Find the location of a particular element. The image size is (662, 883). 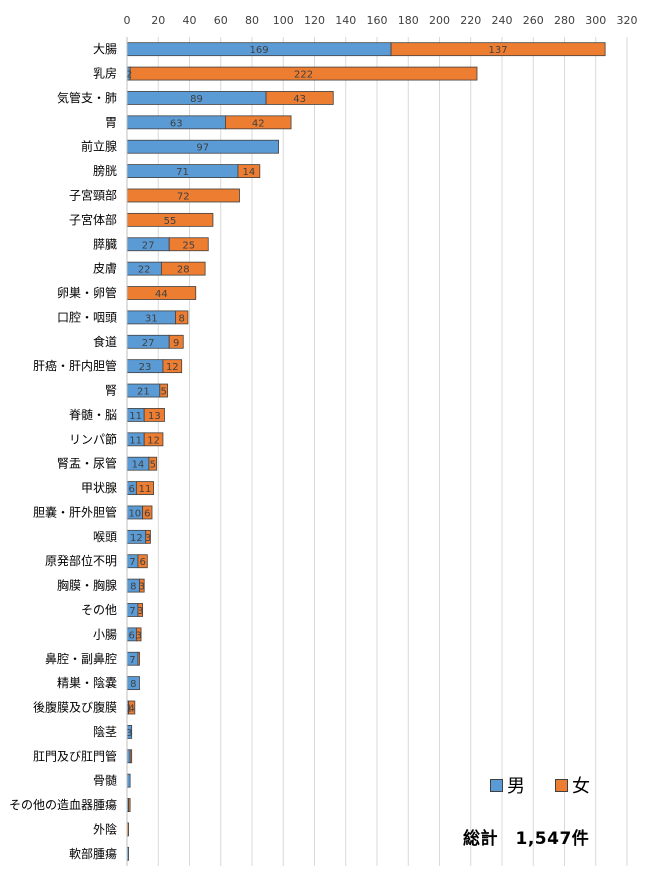

data-label-female: 42 is located at coordinates (258, 123).